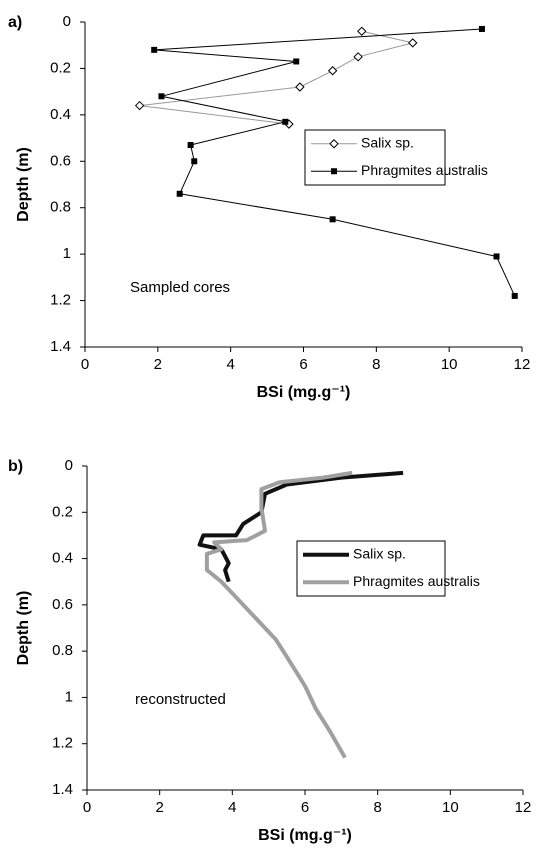 The image size is (539, 854). I want to click on annotation: reconstructed, so click(180, 699).